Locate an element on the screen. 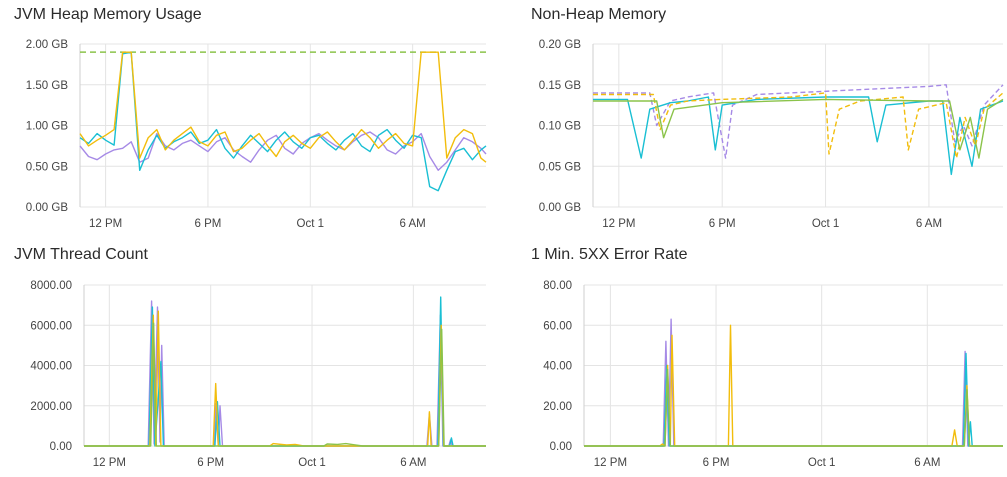  y-tick-label: 40.00 is located at coordinates (557, 367).